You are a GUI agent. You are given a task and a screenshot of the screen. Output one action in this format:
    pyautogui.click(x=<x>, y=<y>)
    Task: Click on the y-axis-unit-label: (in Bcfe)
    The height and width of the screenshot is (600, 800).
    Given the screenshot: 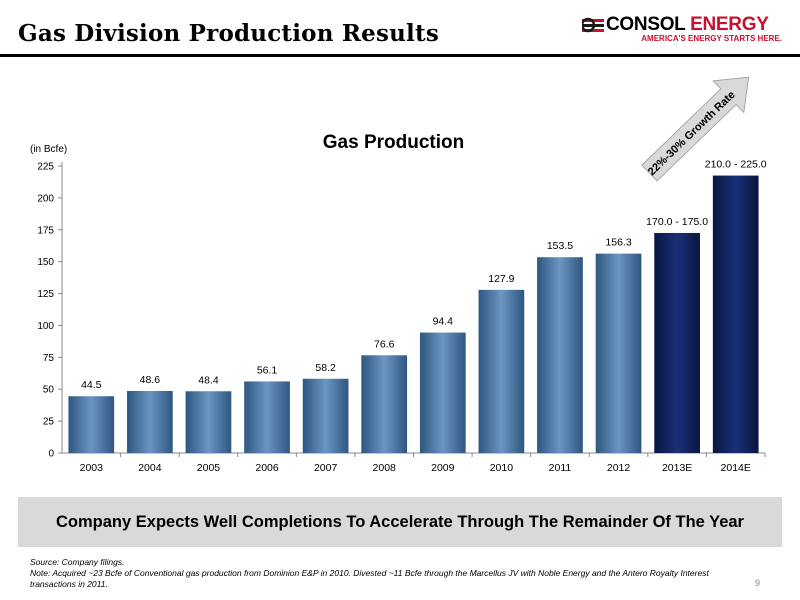 What is the action you would take?
    pyautogui.click(x=48, y=149)
    